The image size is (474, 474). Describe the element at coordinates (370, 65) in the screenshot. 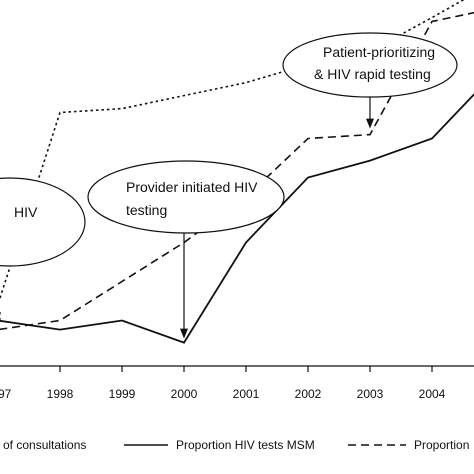

I see `annotation-ellipse-patient` at that location.